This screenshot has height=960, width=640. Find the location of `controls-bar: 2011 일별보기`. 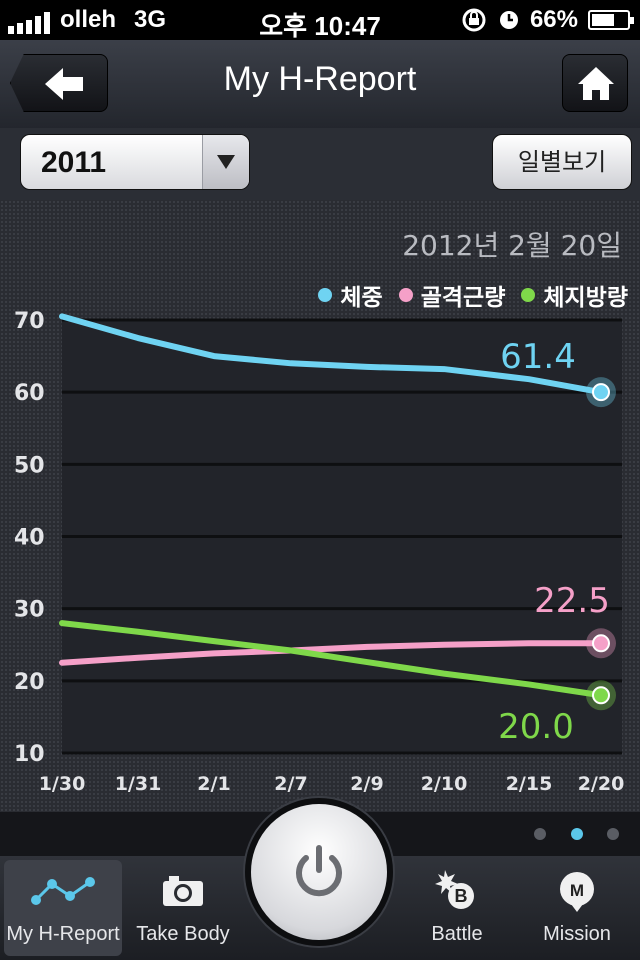

controls-bar: 2011 일별보기 is located at coordinates (320, 164).